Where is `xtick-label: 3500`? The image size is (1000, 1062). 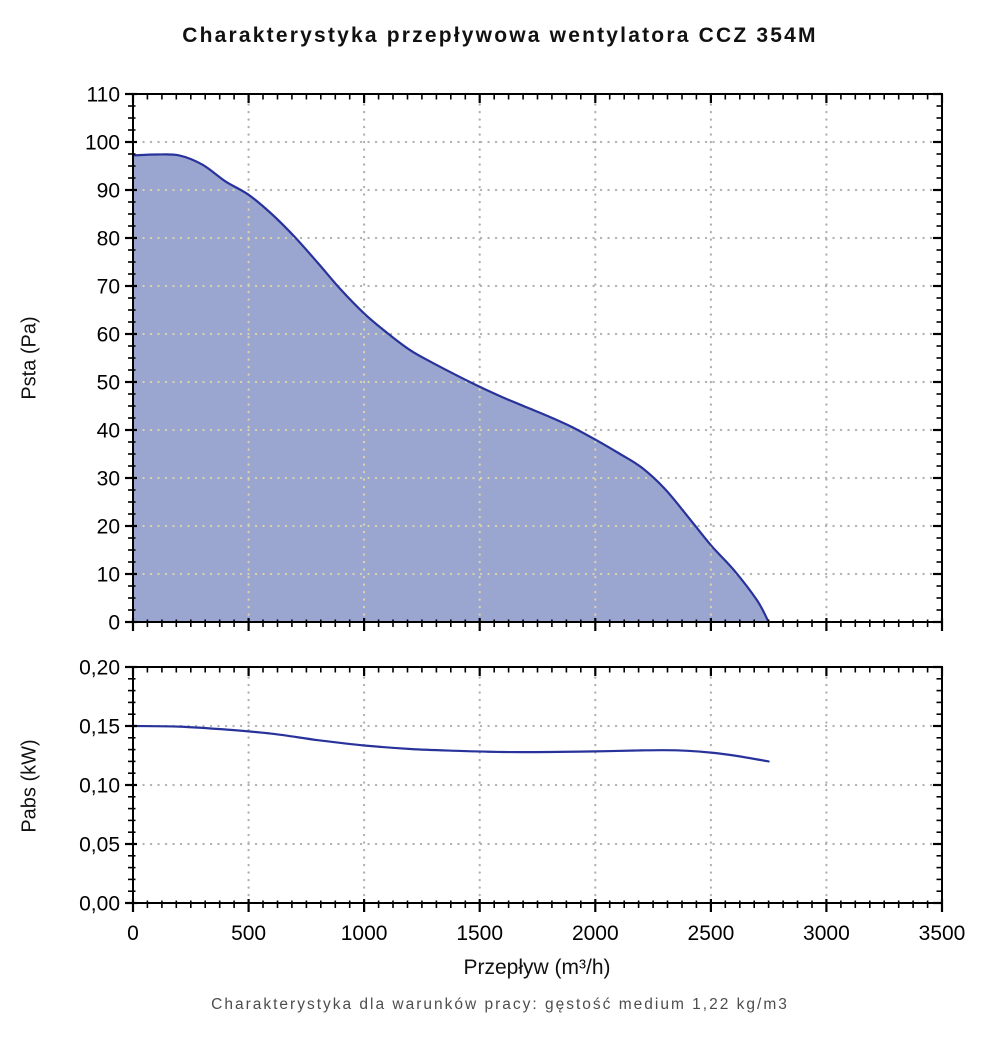 xtick-label: 3500 is located at coordinates (942, 933).